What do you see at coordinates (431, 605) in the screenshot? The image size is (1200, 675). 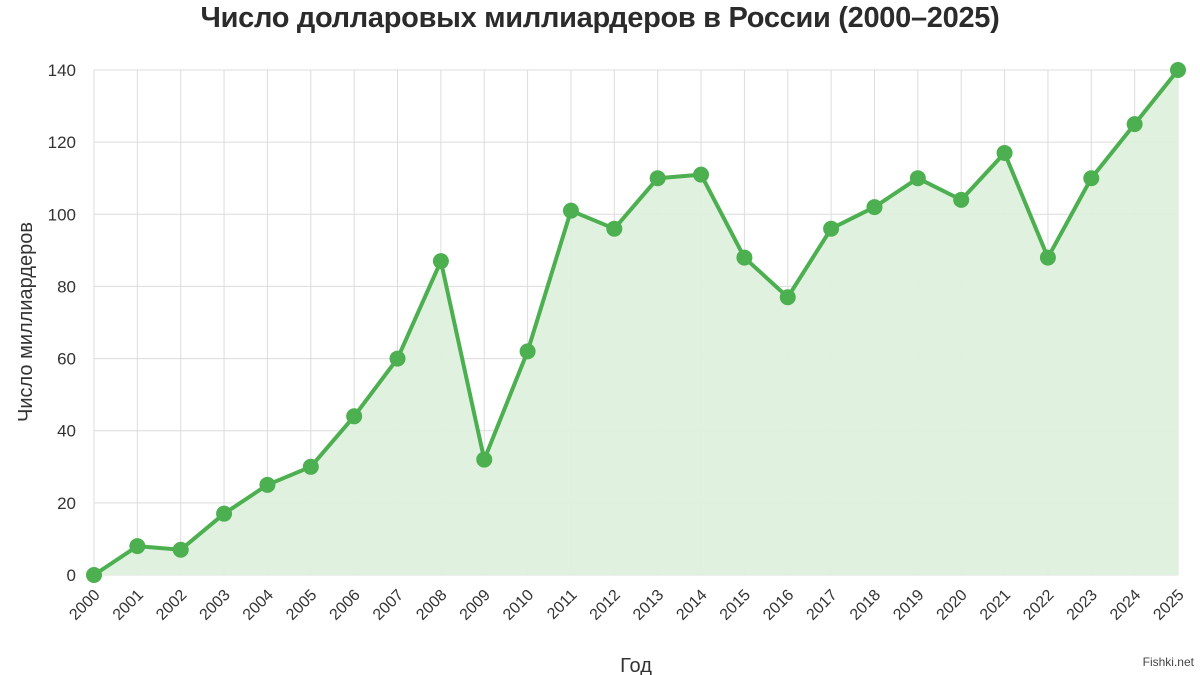 I see `x-tick-label: 2008` at bounding box center [431, 605].